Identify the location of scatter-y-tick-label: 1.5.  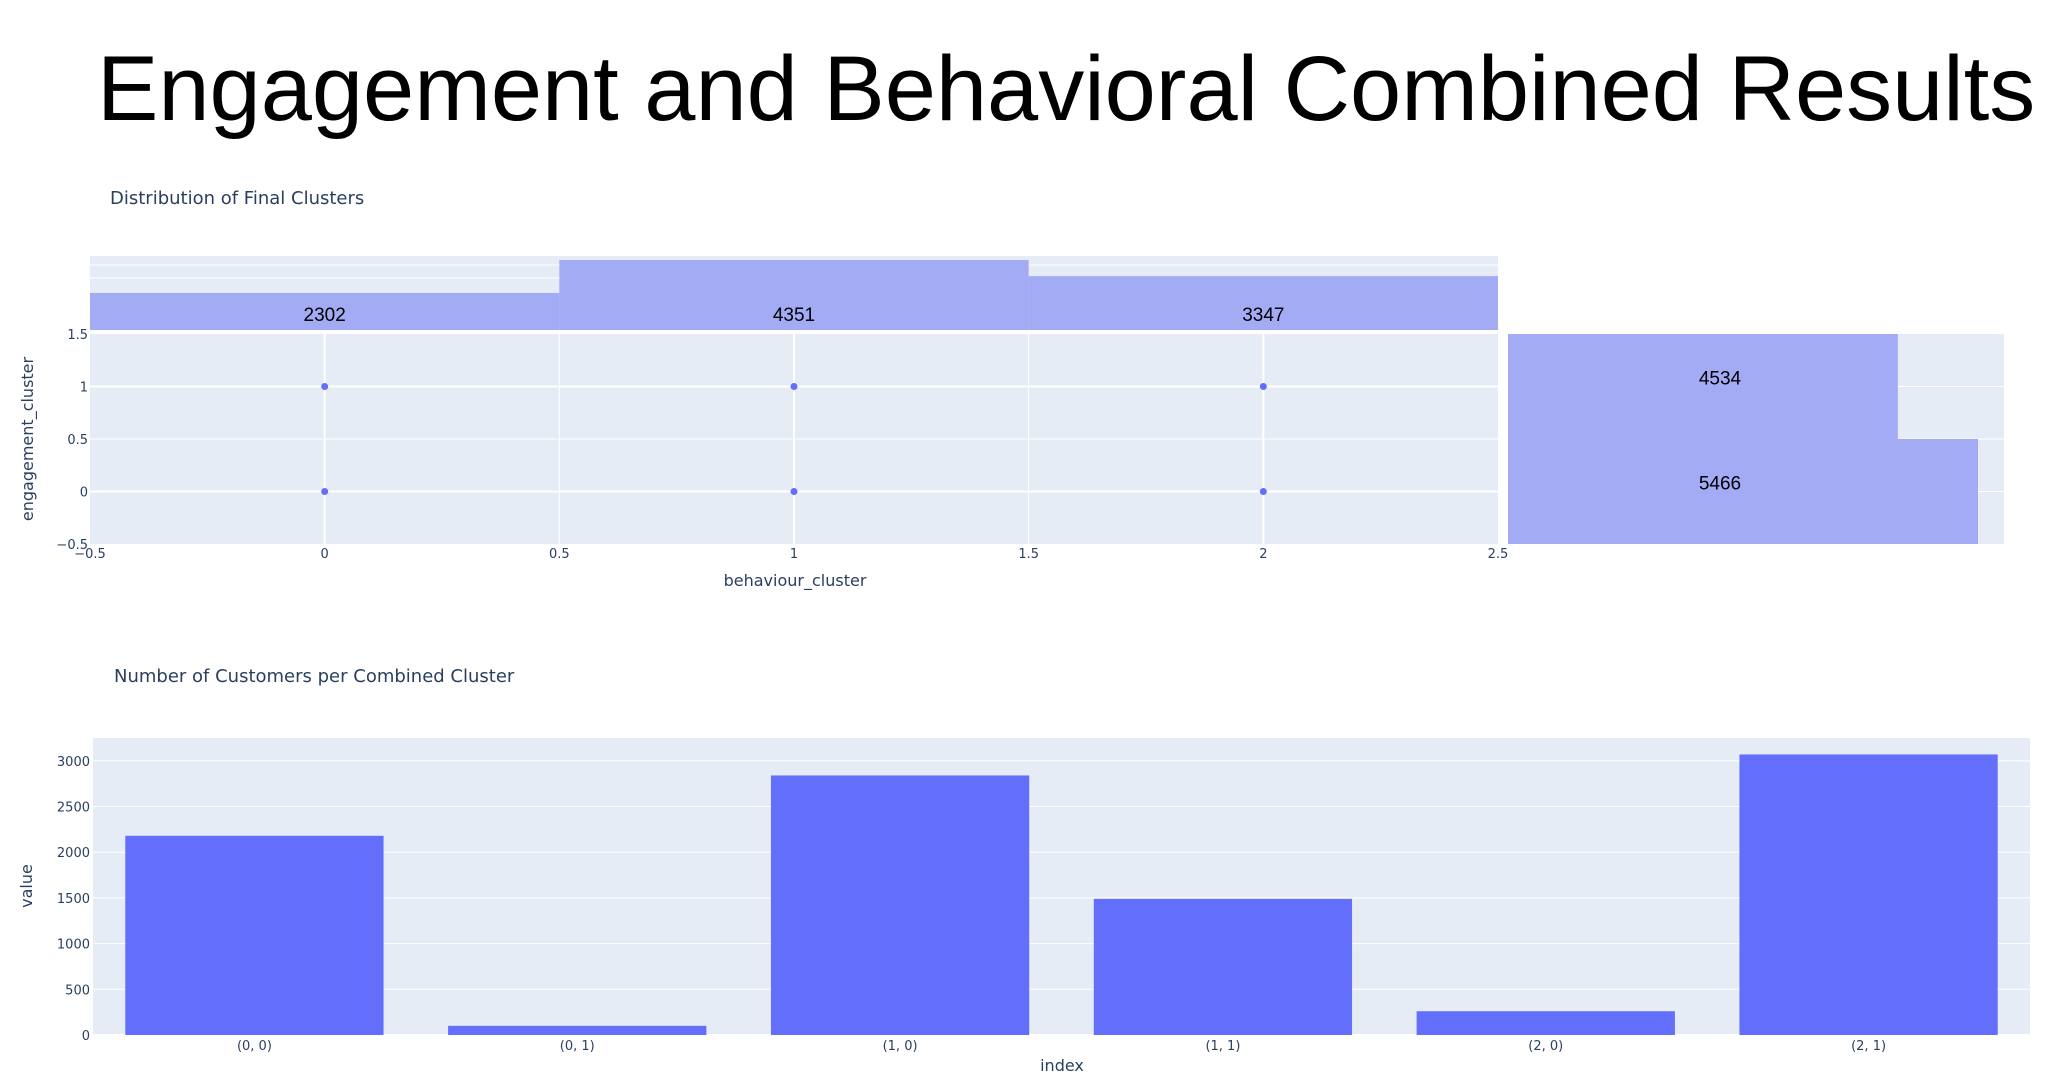
(77, 335).